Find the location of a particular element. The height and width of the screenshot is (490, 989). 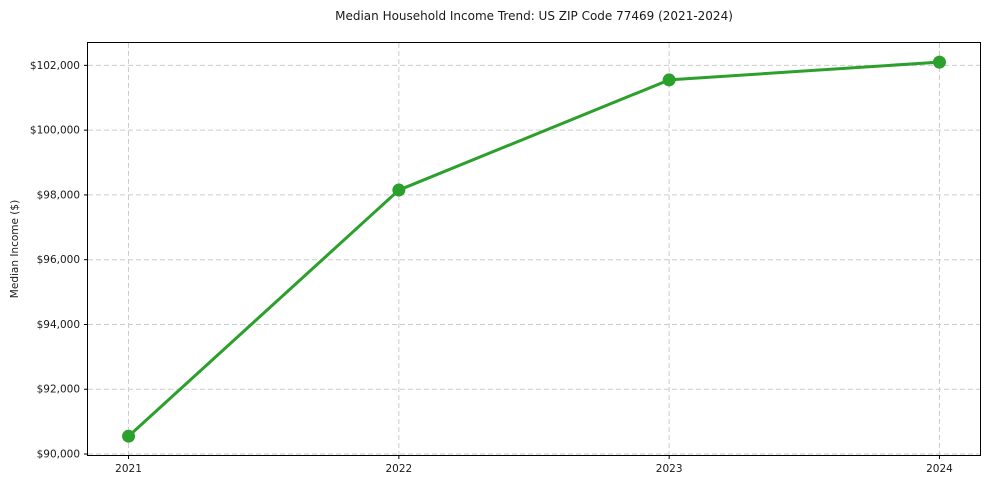

y-tick-label: $98,000 is located at coordinates (58, 195).